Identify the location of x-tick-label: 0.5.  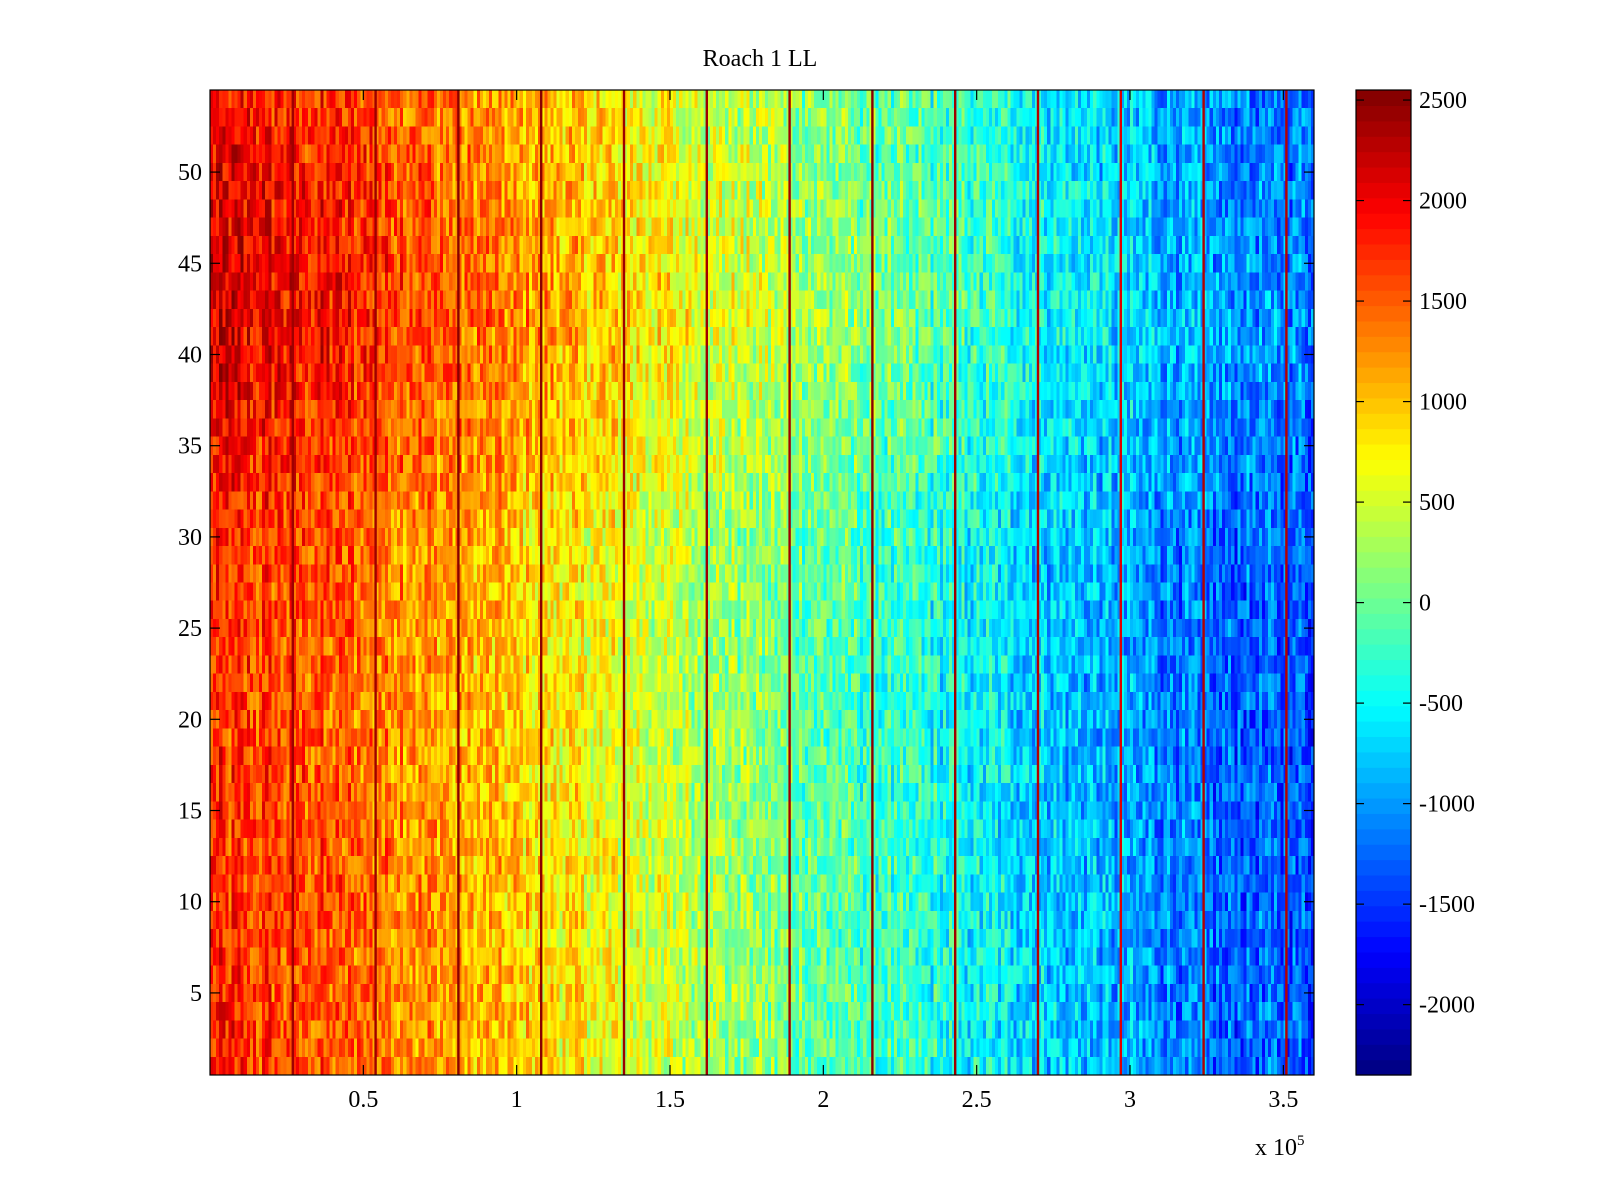
(363, 1100).